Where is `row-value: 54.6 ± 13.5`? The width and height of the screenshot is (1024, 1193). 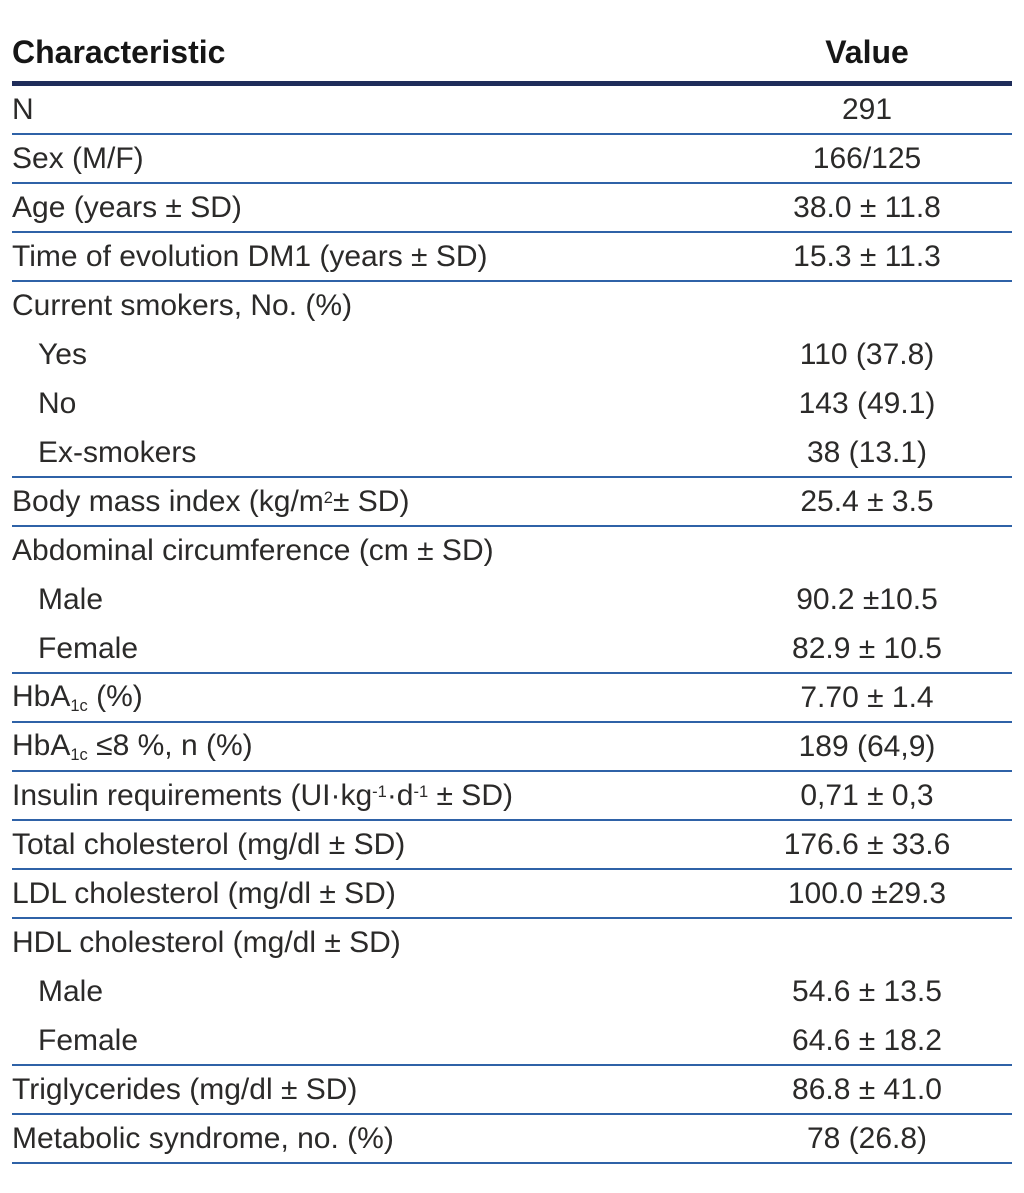 row-value: 54.6 ± 13.5 is located at coordinates (867, 991).